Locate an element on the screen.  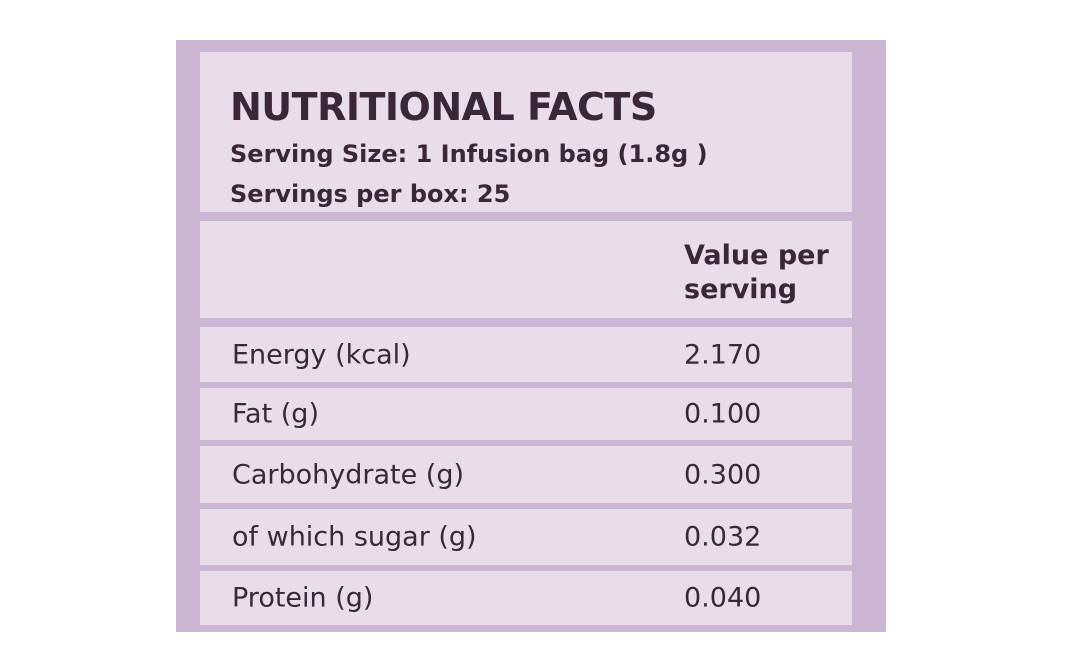
table-row-carbohydrate: Carbohydrate (g) 0.300 is located at coordinates (526, 474).